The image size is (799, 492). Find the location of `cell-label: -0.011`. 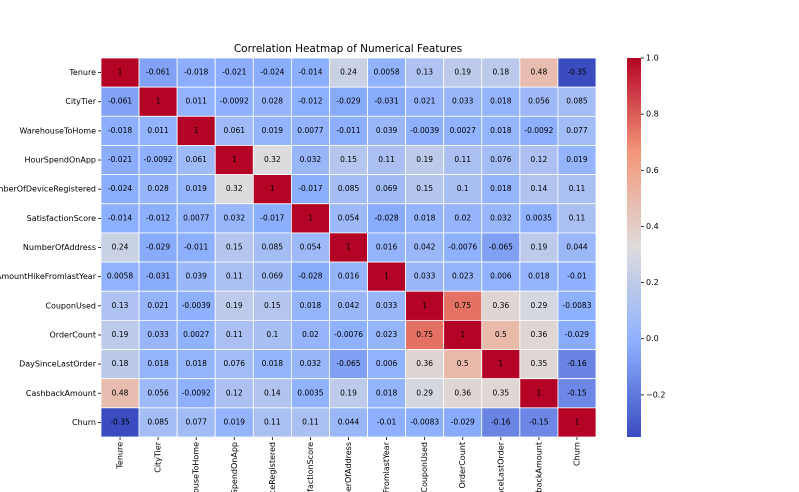

cell-label: -0.011 is located at coordinates (348, 130).